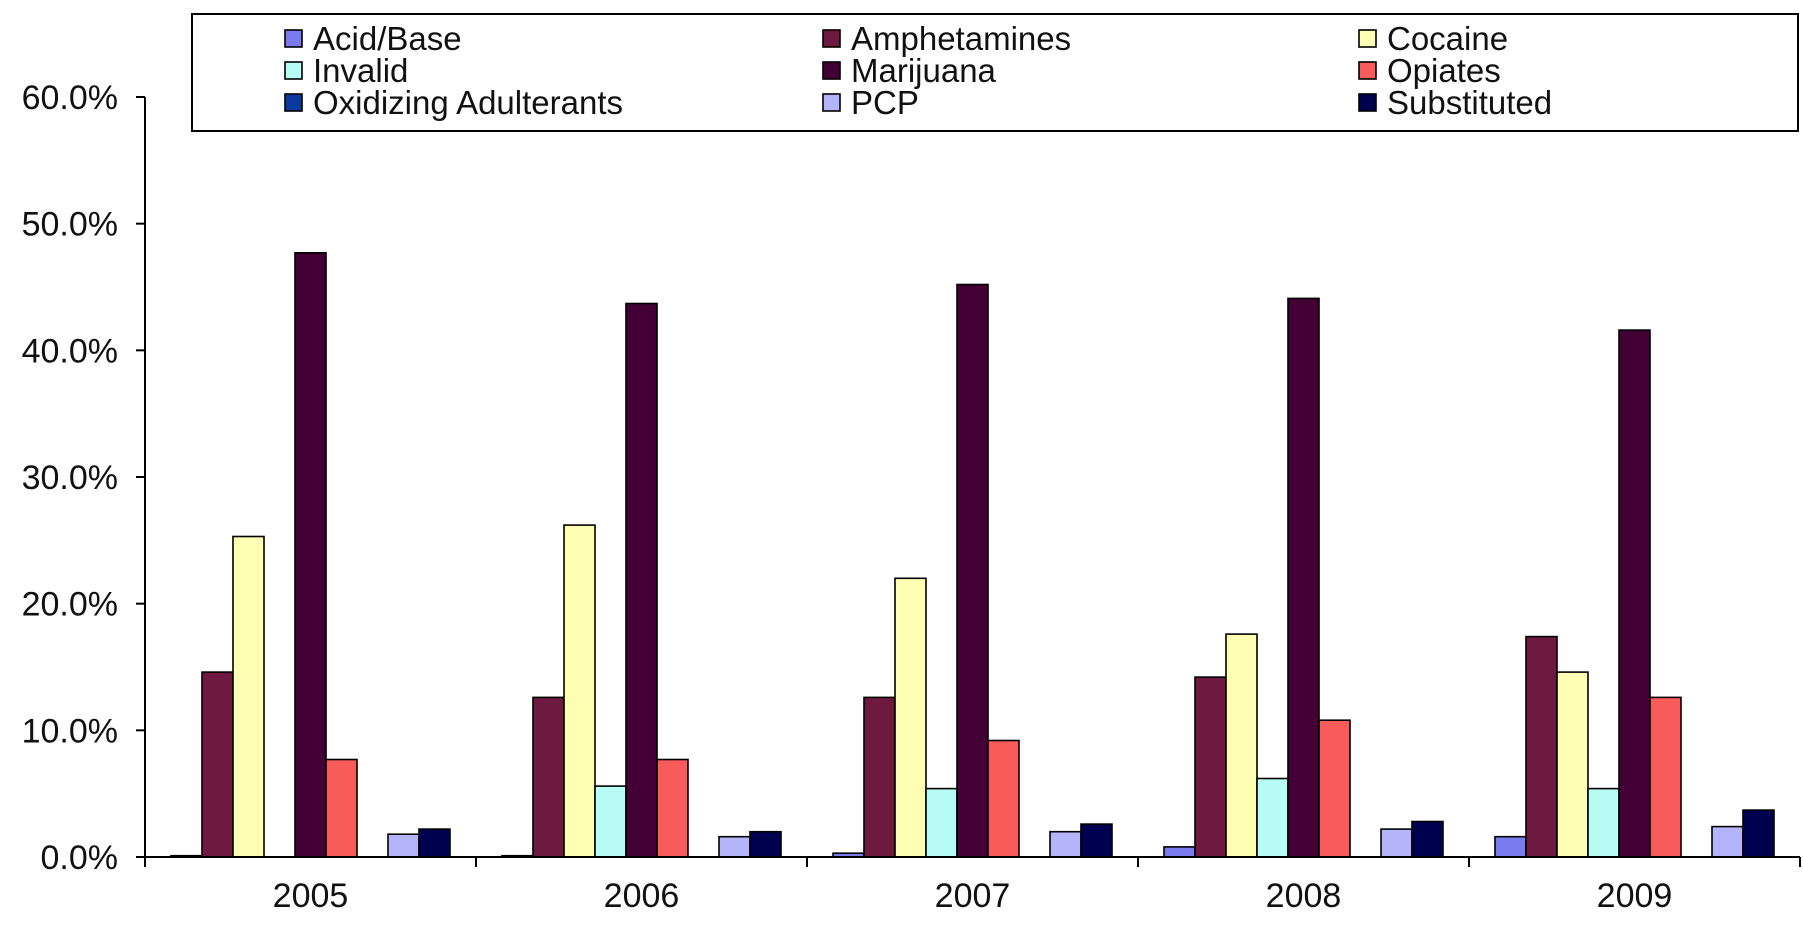 The width and height of the screenshot is (1803, 927). I want to click on bar-substituted-2008, so click(1427, 839).